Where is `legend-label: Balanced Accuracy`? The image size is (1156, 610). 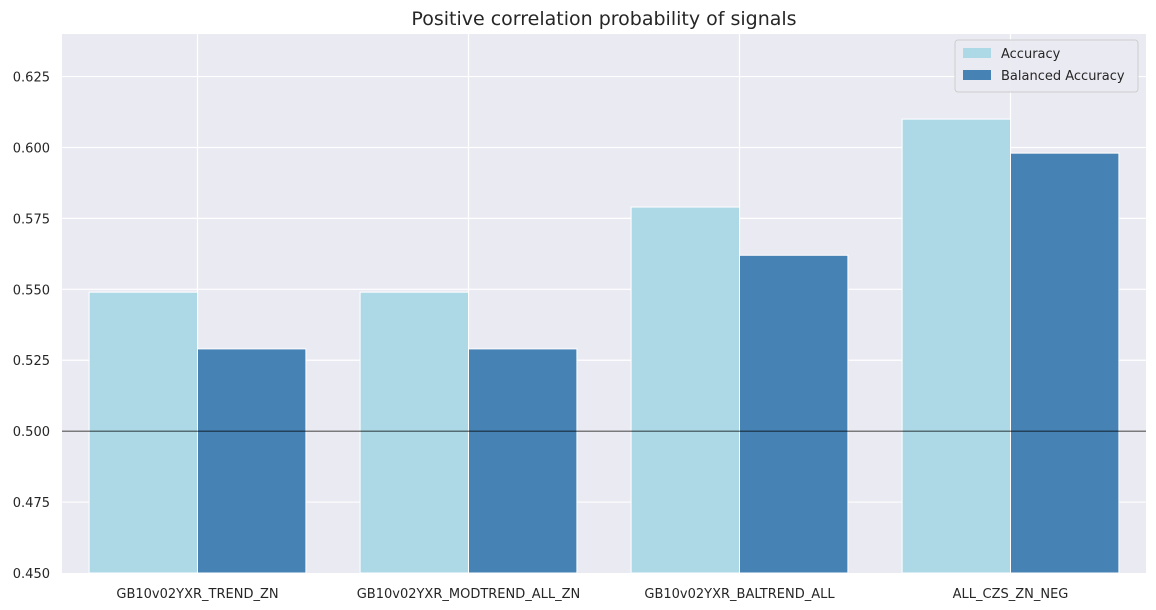
legend-label: Balanced Accuracy is located at coordinates (1063, 76).